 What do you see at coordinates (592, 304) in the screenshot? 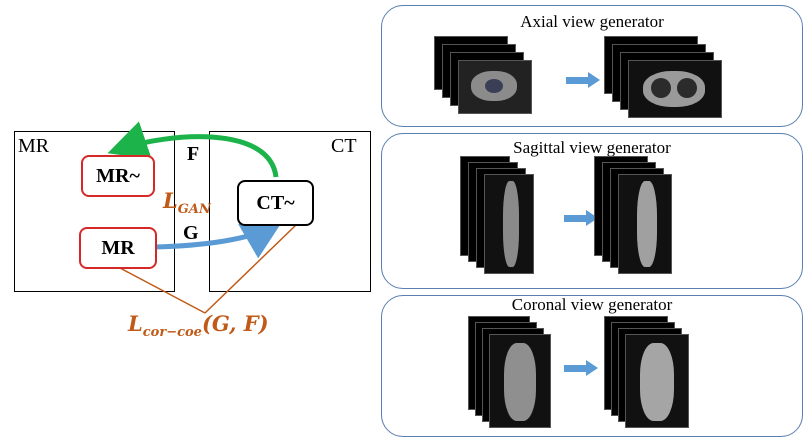
I see `coronal-panel-title: Coronal view generator` at bounding box center [592, 304].